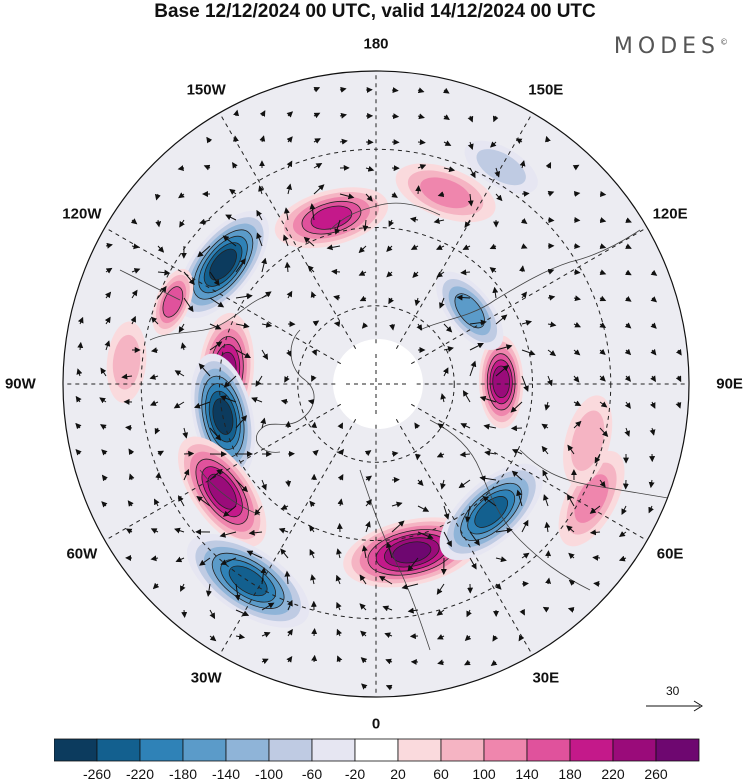  I want to click on longitude-label: 30E, so click(546, 678).